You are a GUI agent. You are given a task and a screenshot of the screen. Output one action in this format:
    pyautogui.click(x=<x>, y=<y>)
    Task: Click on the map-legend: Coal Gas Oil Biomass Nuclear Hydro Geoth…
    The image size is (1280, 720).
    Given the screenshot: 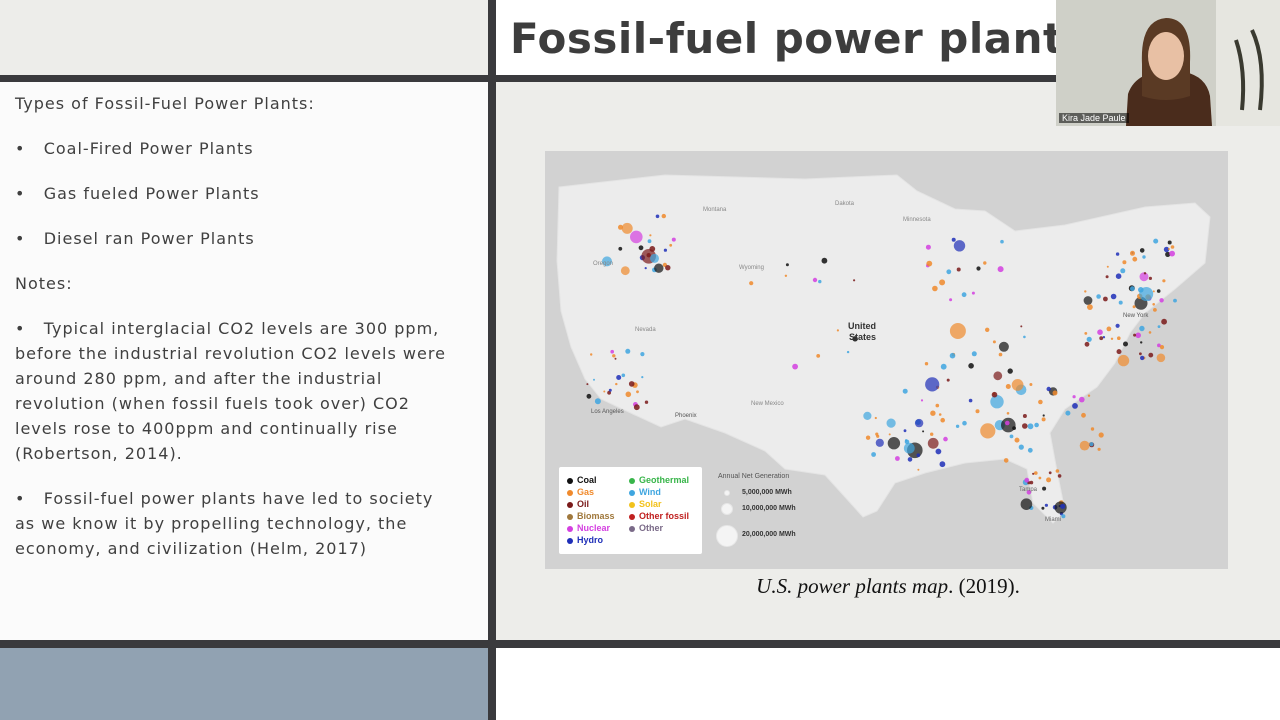 What is the action you would take?
    pyautogui.click(x=630, y=510)
    